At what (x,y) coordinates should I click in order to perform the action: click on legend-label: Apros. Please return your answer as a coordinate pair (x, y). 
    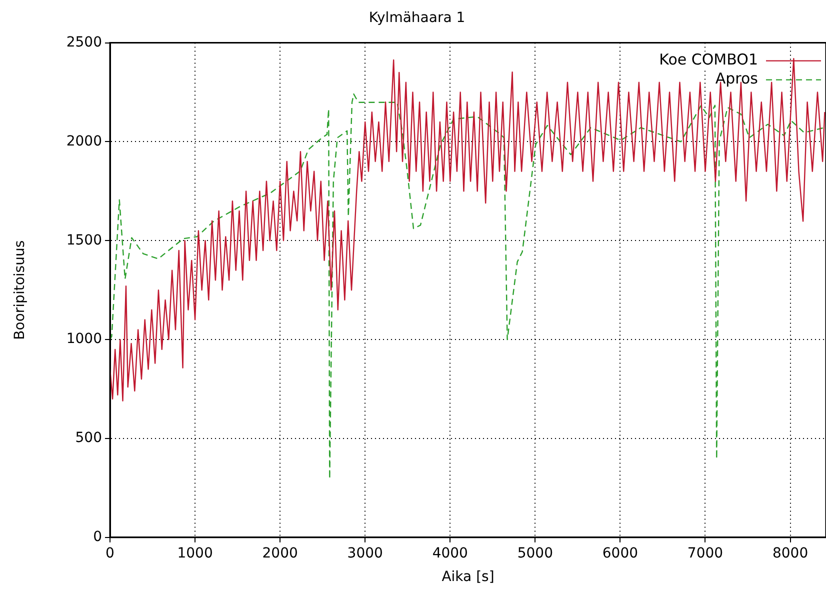
    Looking at the image, I should click on (736, 79).